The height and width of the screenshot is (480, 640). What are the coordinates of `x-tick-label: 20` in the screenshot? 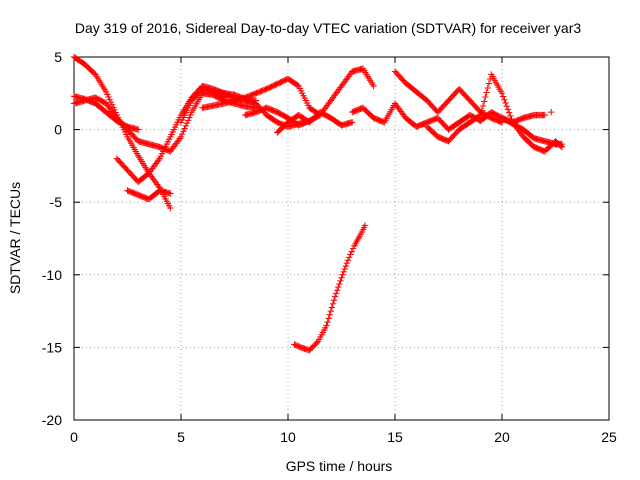 It's located at (502, 437).